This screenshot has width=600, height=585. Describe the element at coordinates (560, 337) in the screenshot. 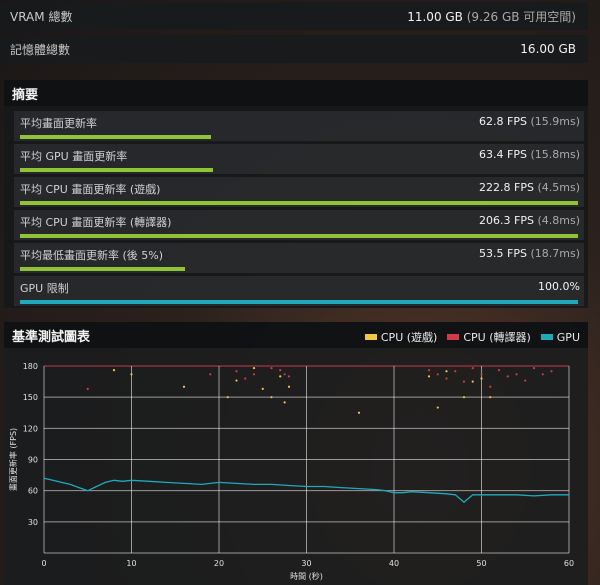

I see `legend-entry: GPU` at that location.